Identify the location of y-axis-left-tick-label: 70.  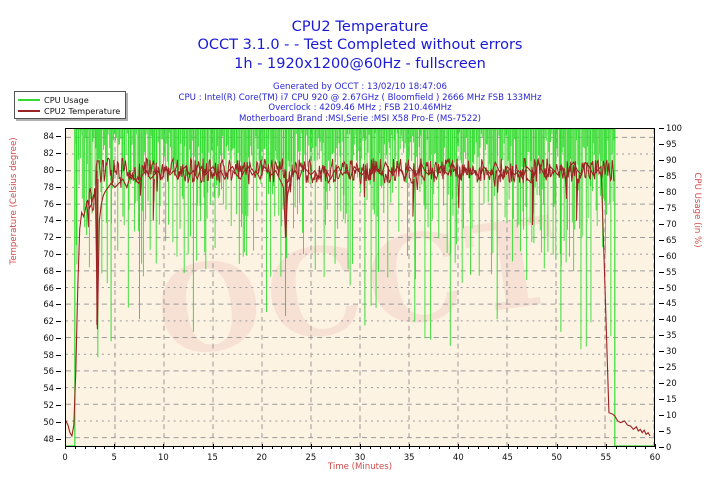
(48, 253).